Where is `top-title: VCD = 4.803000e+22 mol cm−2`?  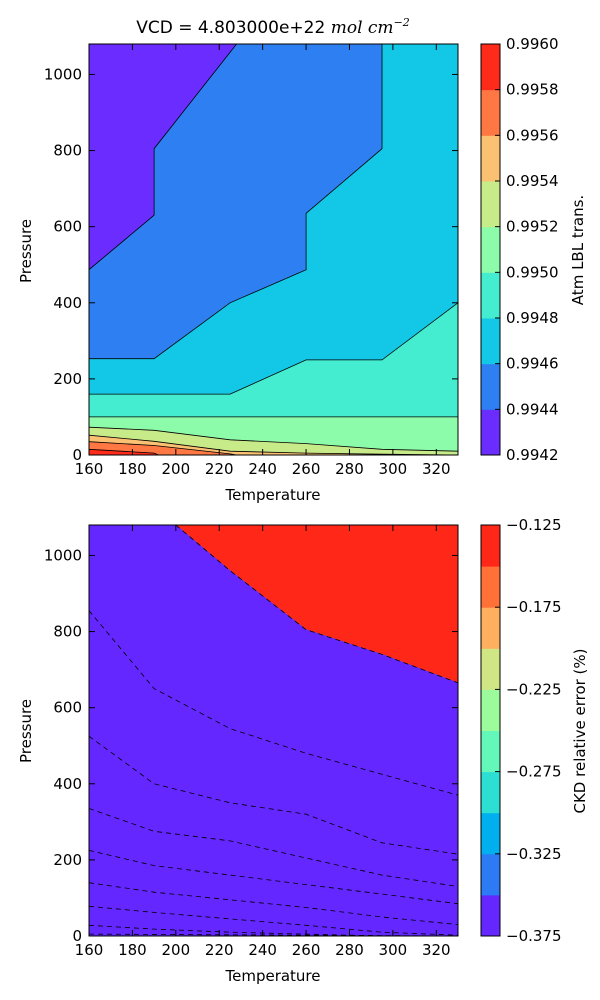
top-title: VCD = 4.803000e+22 mol cm−2 is located at coordinates (273, 27).